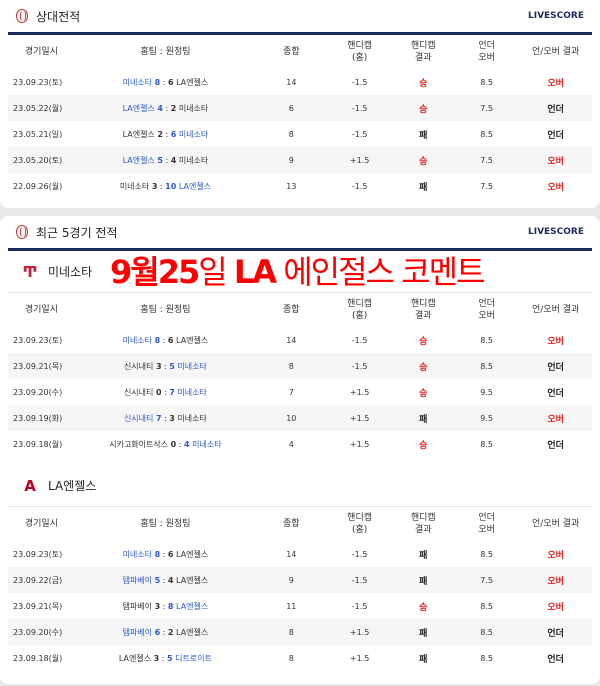 This screenshot has height=686, width=600. Describe the element at coordinates (157, 632) in the screenshot. I see `home-score: 6` at that location.